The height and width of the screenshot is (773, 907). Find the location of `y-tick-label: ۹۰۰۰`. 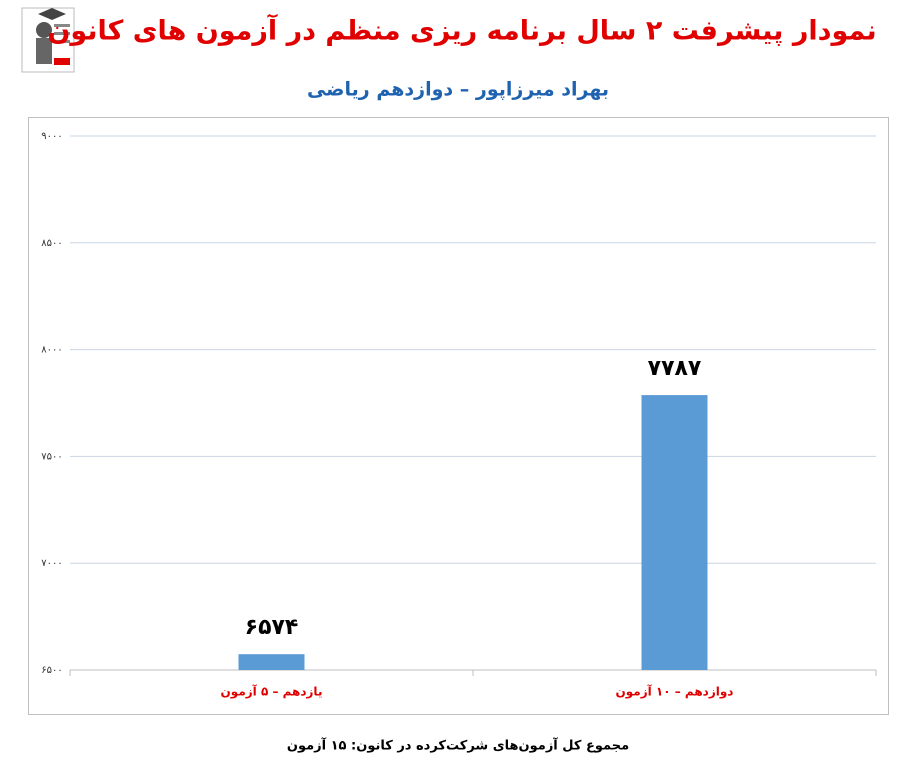

y-tick-label: ۹۰۰۰ is located at coordinates (51, 136).